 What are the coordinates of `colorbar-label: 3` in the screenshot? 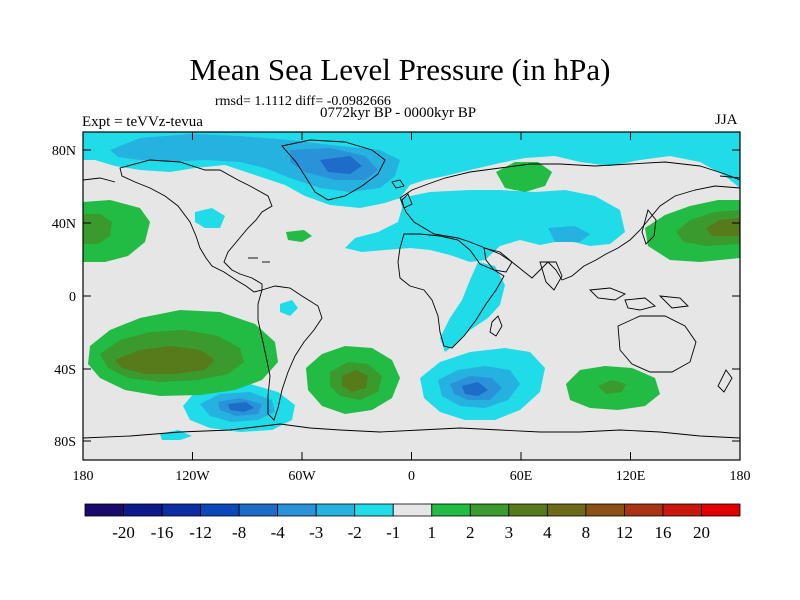 It's located at (509, 532).